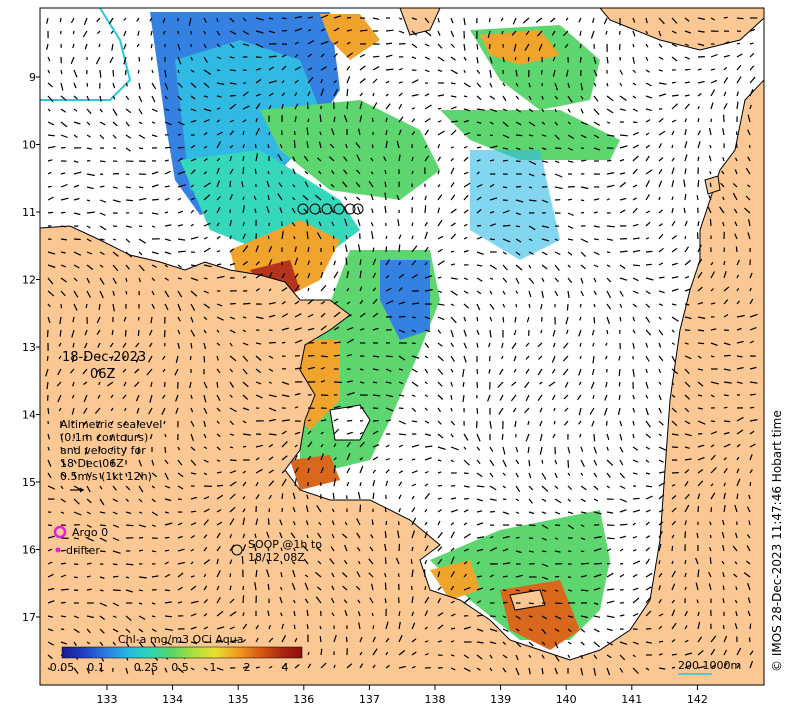 The height and width of the screenshot is (720, 792). Describe the element at coordinates (106, 476) in the screenshot. I see `altimetry-note-5: 0.5m/s (1kt 12h)` at that location.